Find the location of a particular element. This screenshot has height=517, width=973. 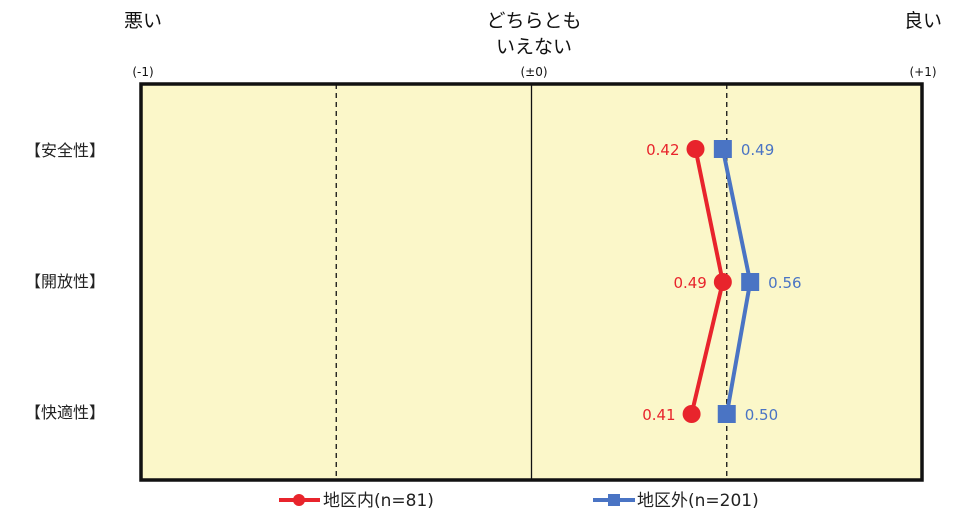

category-label-openness: 【開放性】 is located at coordinates (65, 281).